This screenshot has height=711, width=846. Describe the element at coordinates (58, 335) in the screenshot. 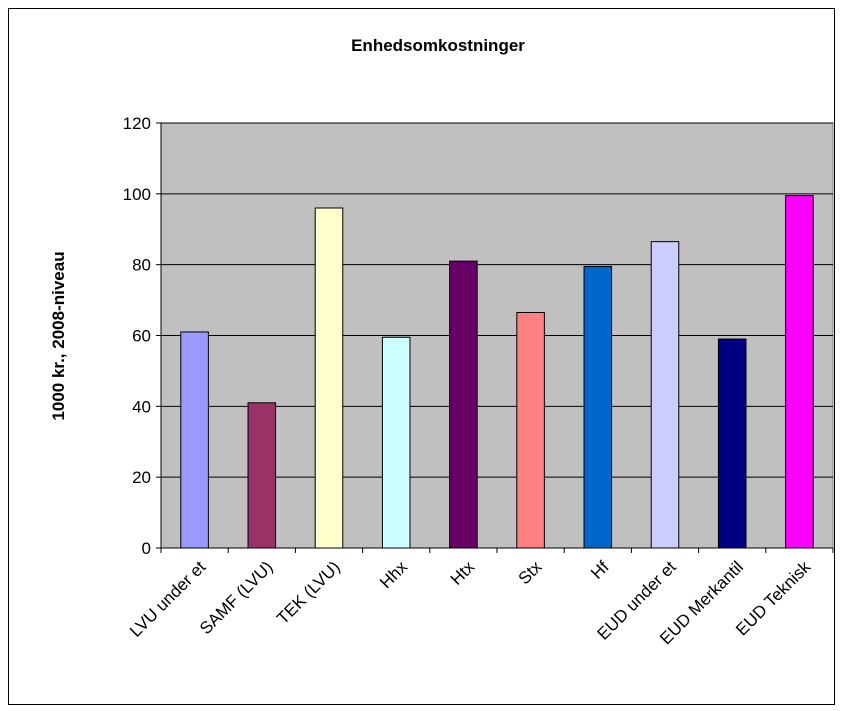

I see `y-axis-label: 1000 kr., 2008-niveau` at that location.